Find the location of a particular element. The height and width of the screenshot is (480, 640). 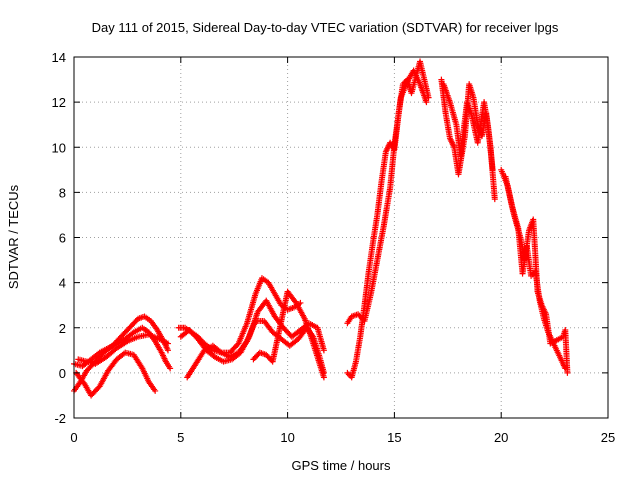

y-axis-label: SDTVAR / TECUs is located at coordinates (13, 236).